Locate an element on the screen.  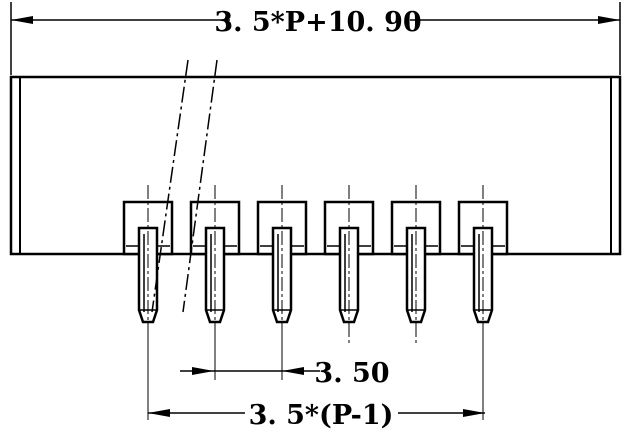
overall-width-arrow-left is located at coordinates (22, 20).